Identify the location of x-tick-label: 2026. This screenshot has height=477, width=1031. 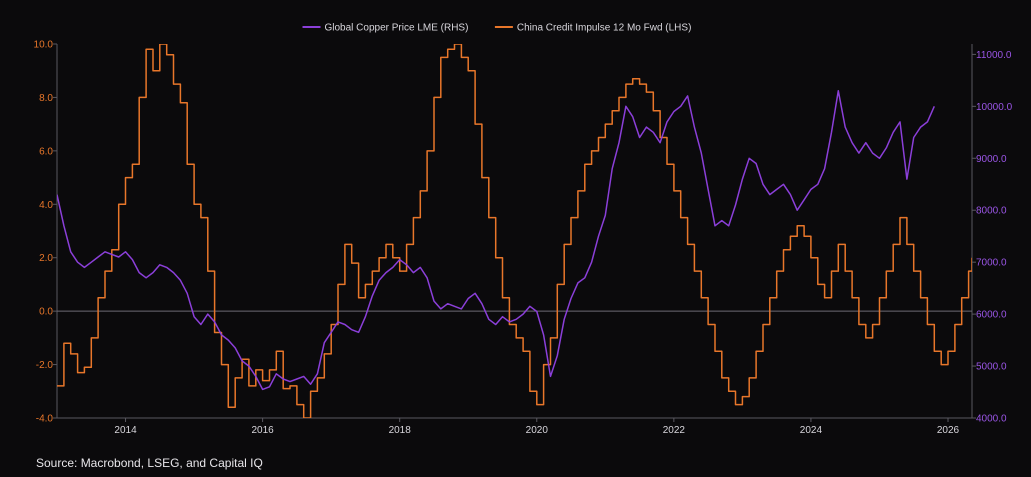
(948, 430).